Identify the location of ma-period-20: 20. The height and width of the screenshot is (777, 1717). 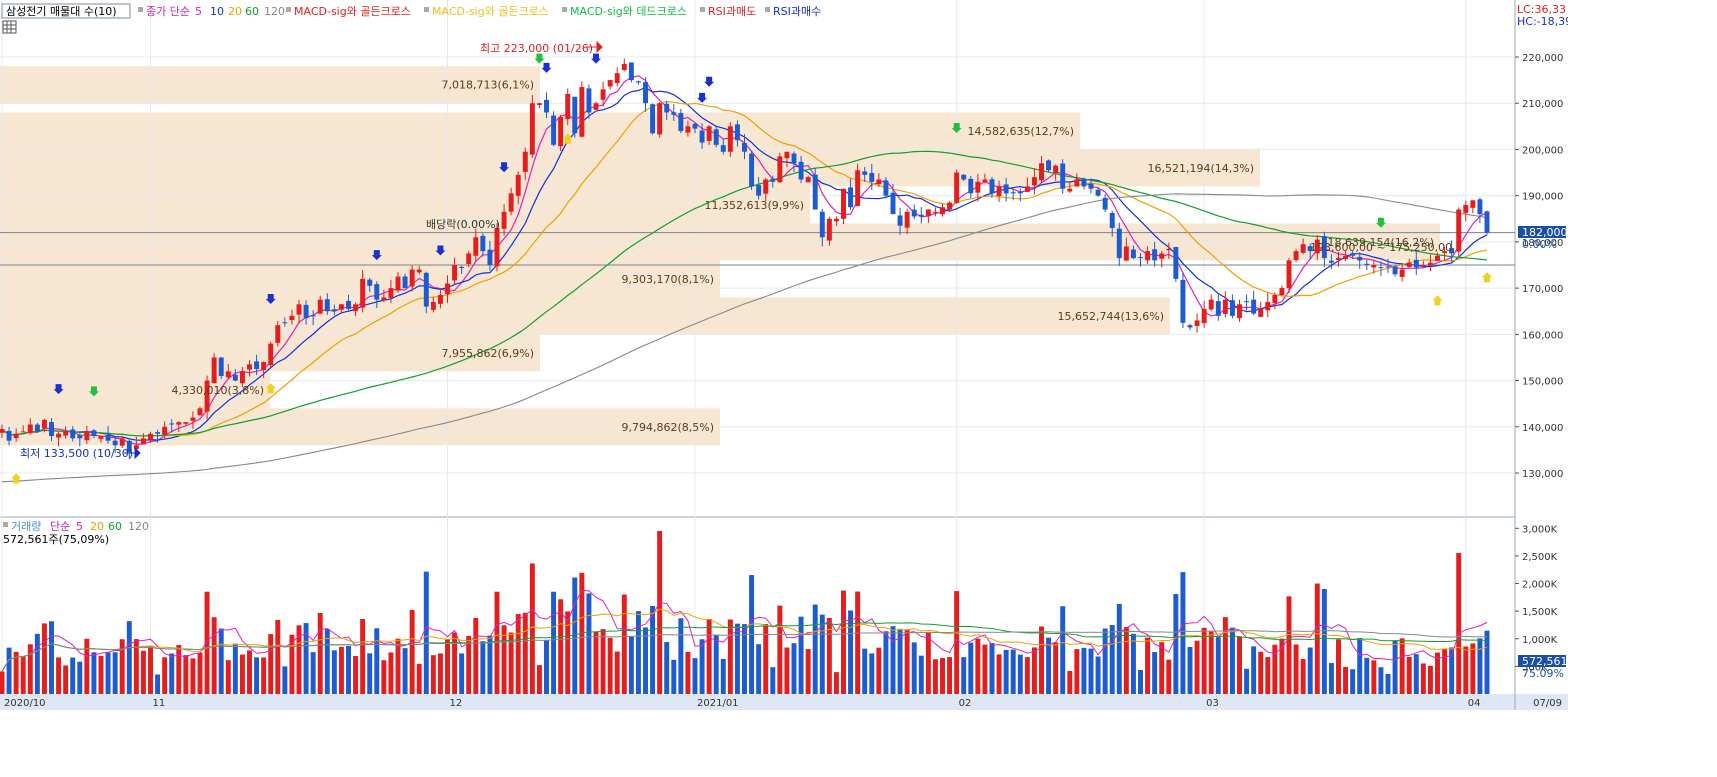
(235, 11).